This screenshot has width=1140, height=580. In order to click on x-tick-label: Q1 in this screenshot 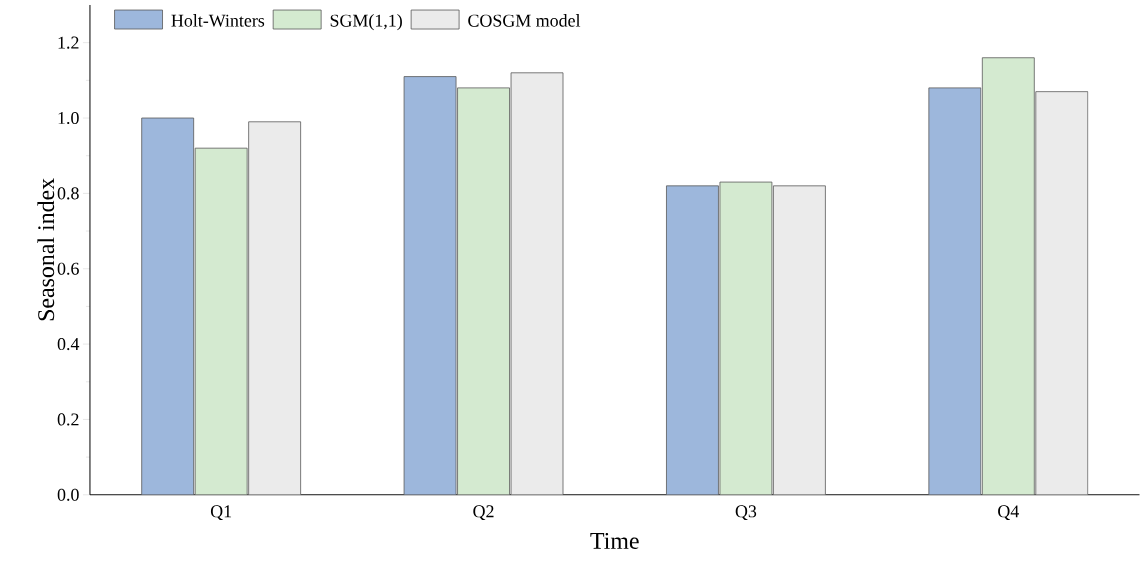, I will do `click(221, 513)`.